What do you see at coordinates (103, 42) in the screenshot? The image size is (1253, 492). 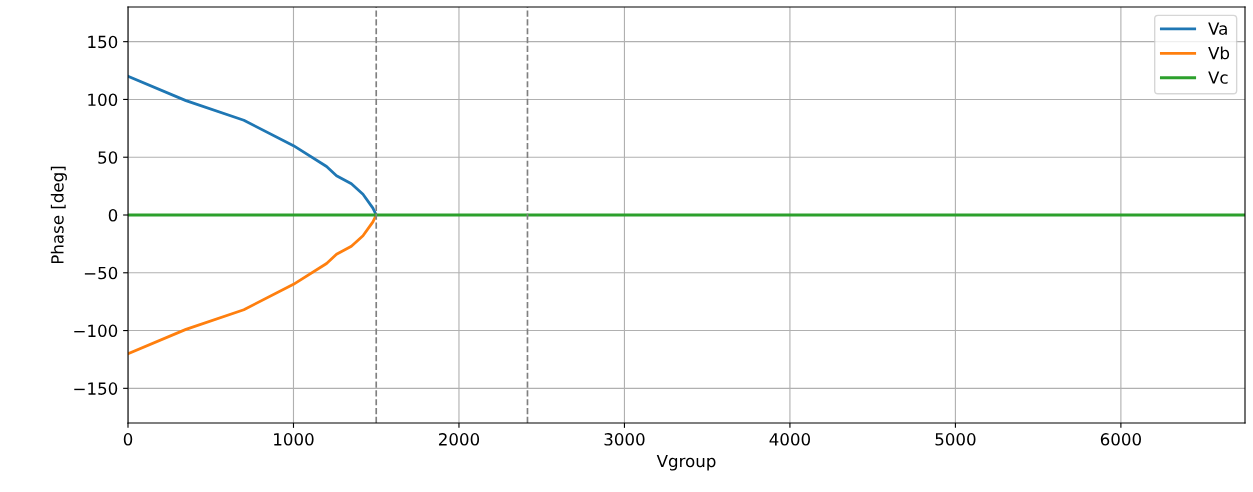 I see `y-tick-label: 150` at bounding box center [103, 42].